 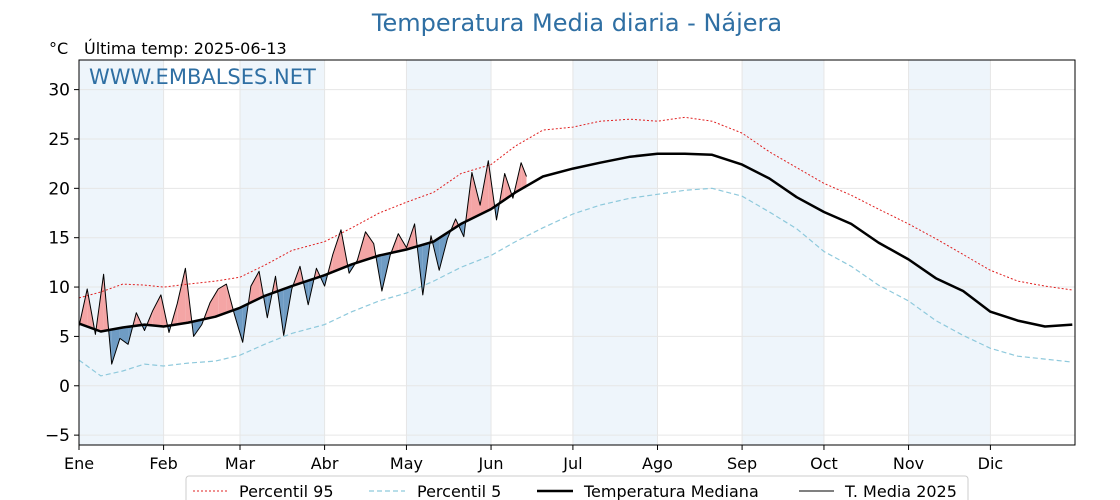 What do you see at coordinates (572, 463) in the screenshot?
I see `x-tick-label-jul: Jul` at bounding box center [572, 463].